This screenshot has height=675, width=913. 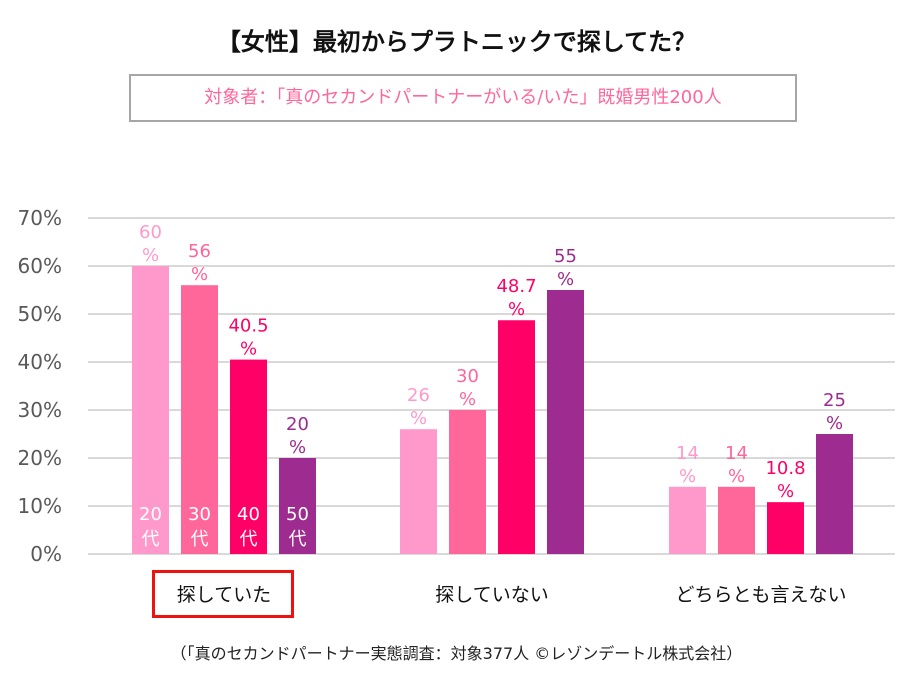 I want to click on series-label: 40, so click(x=248, y=514).